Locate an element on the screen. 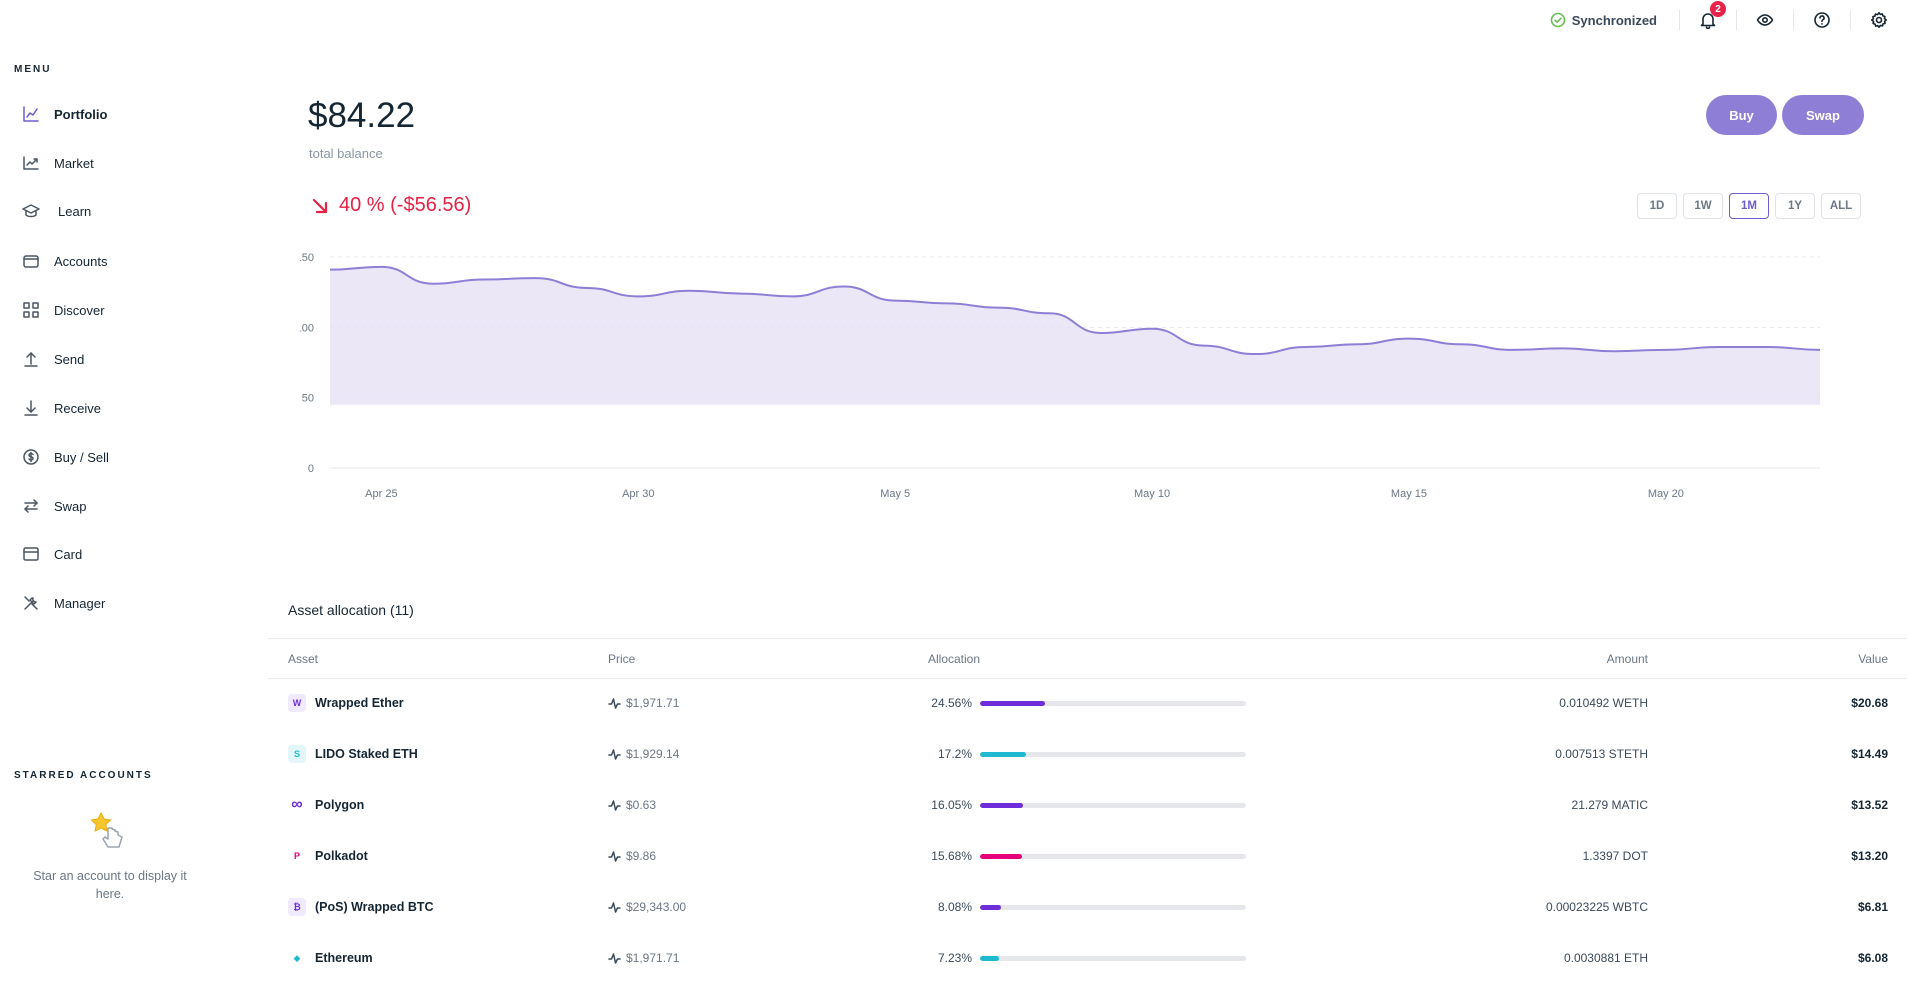 This screenshot has height=990, width=1907. coin-icon: S is located at coordinates (297, 754).